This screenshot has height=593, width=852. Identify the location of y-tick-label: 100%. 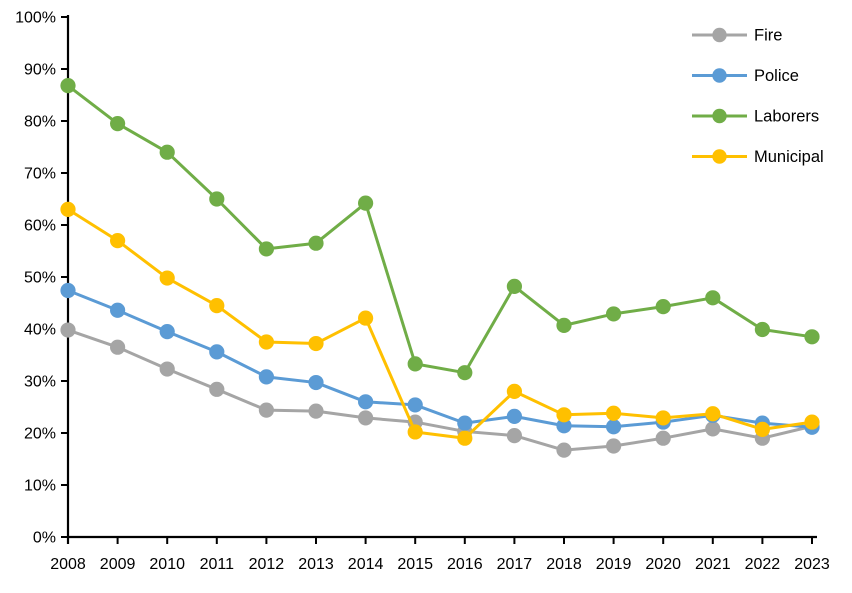
(35, 18).